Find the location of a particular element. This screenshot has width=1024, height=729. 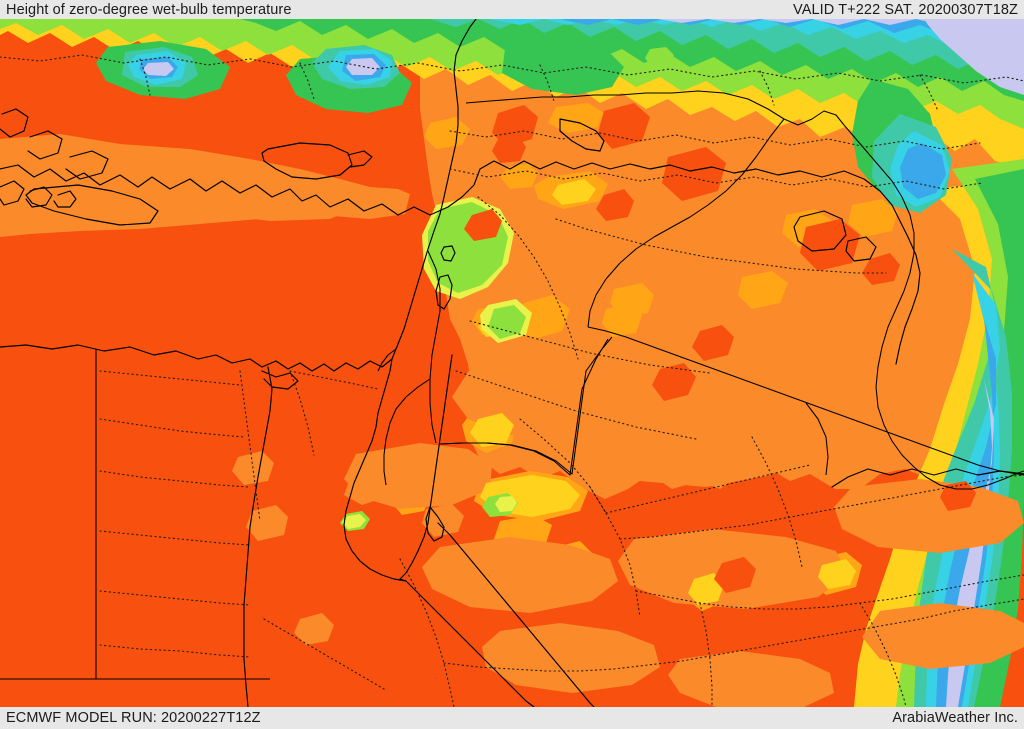

valid-time-label: VALID T+222 SAT. 20200307T18Z is located at coordinates (905, 9).